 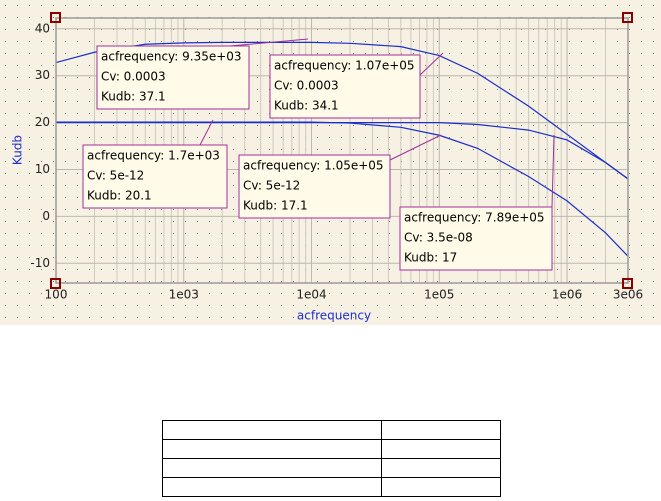 What do you see at coordinates (275, 206) in the screenshot?
I see `marker-text: Kudb: 17.1` at bounding box center [275, 206].